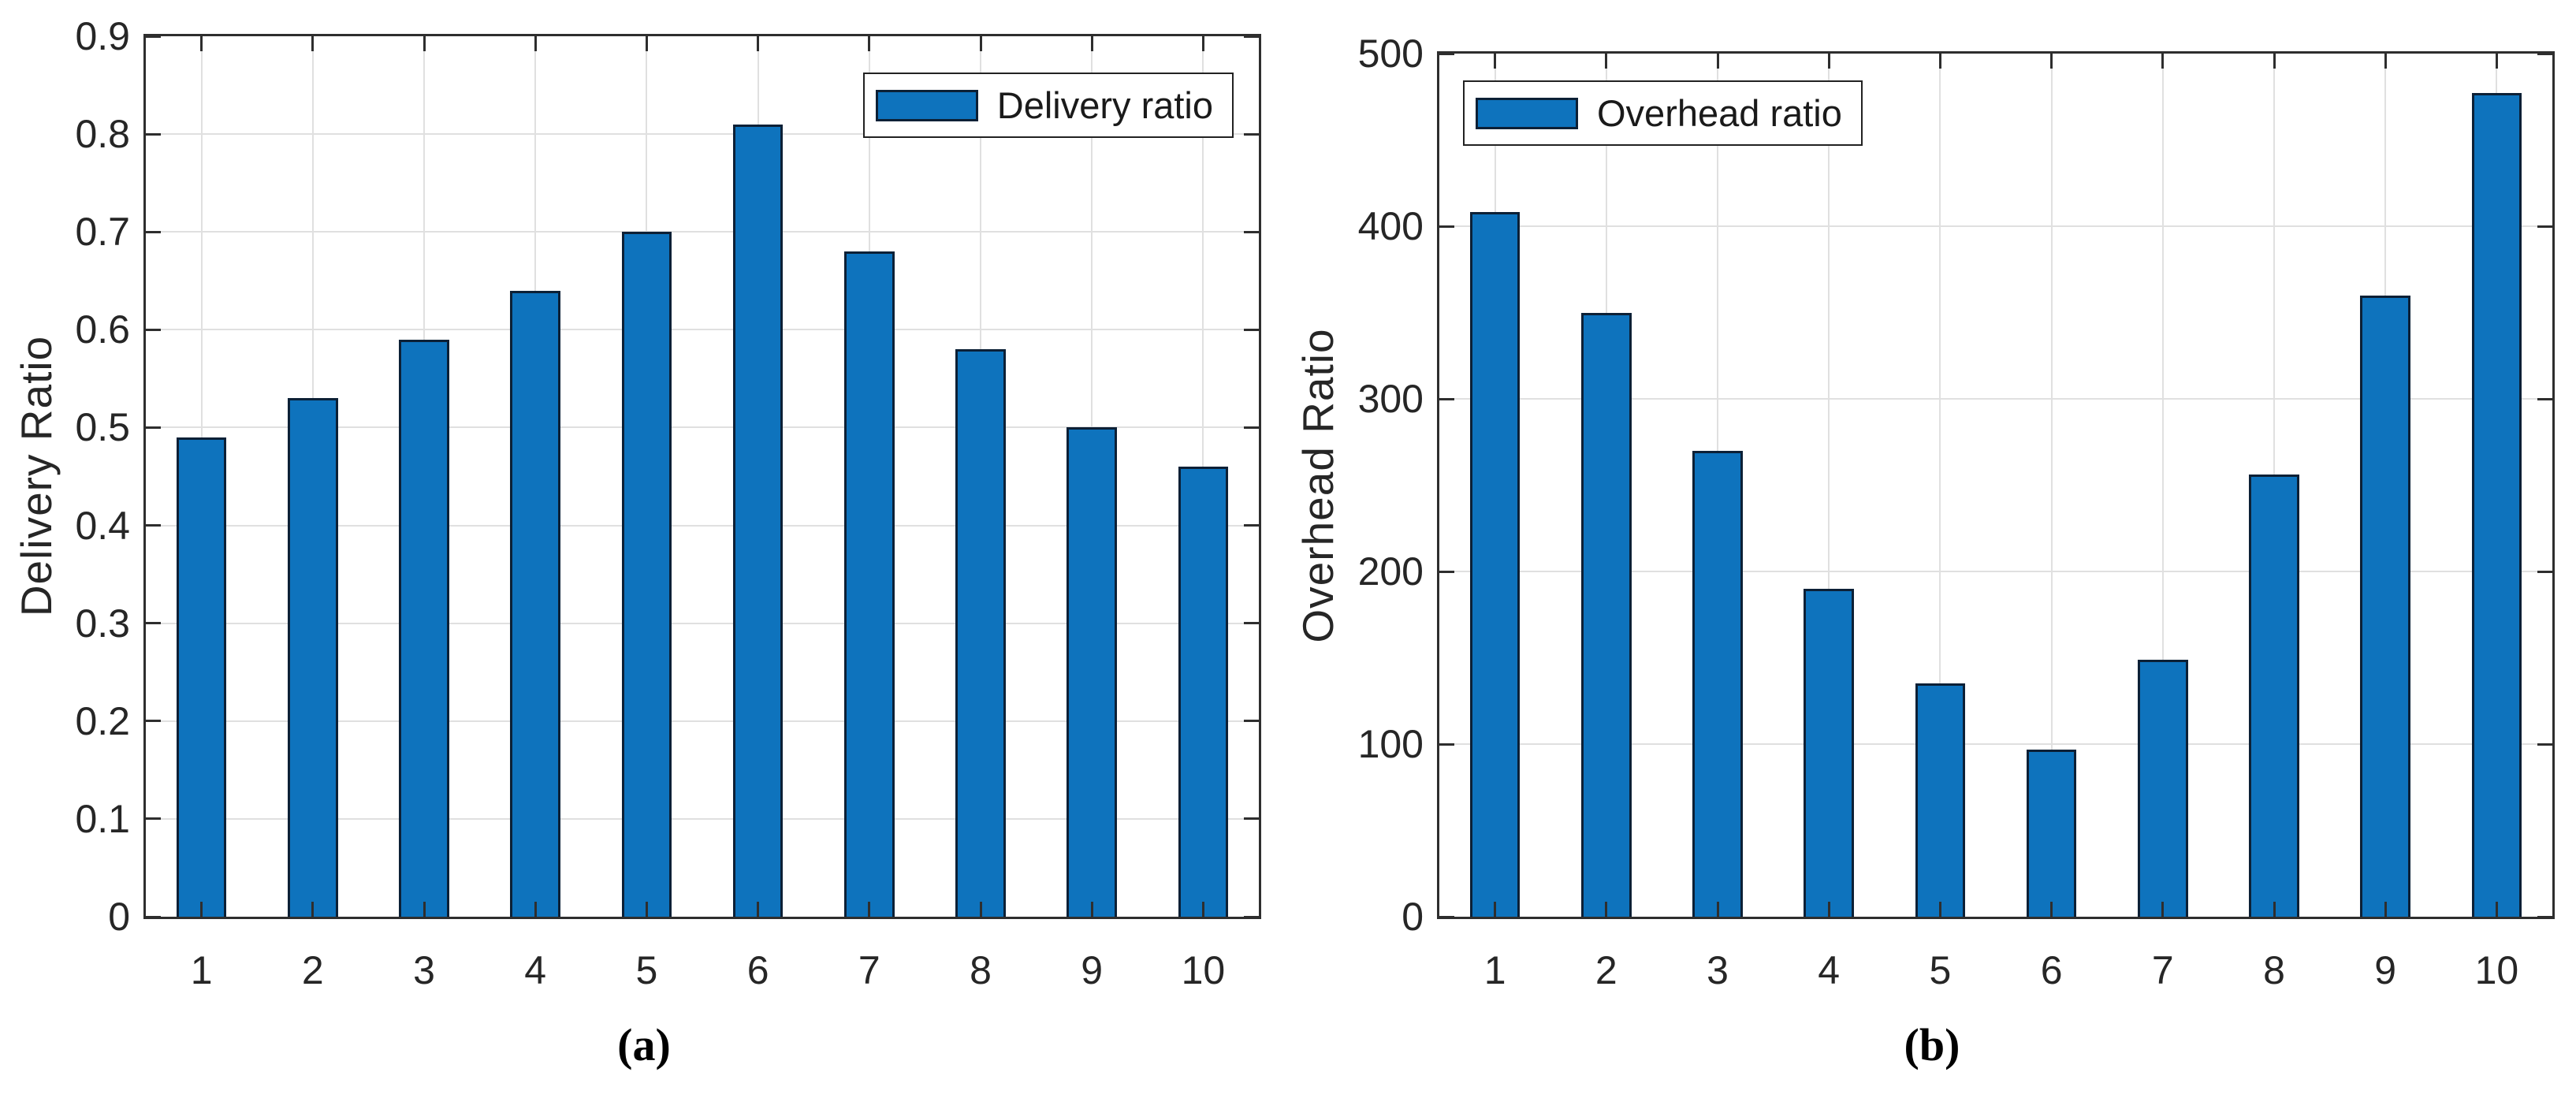  I want to click on y-tick-label: 0.3, so click(102, 623).